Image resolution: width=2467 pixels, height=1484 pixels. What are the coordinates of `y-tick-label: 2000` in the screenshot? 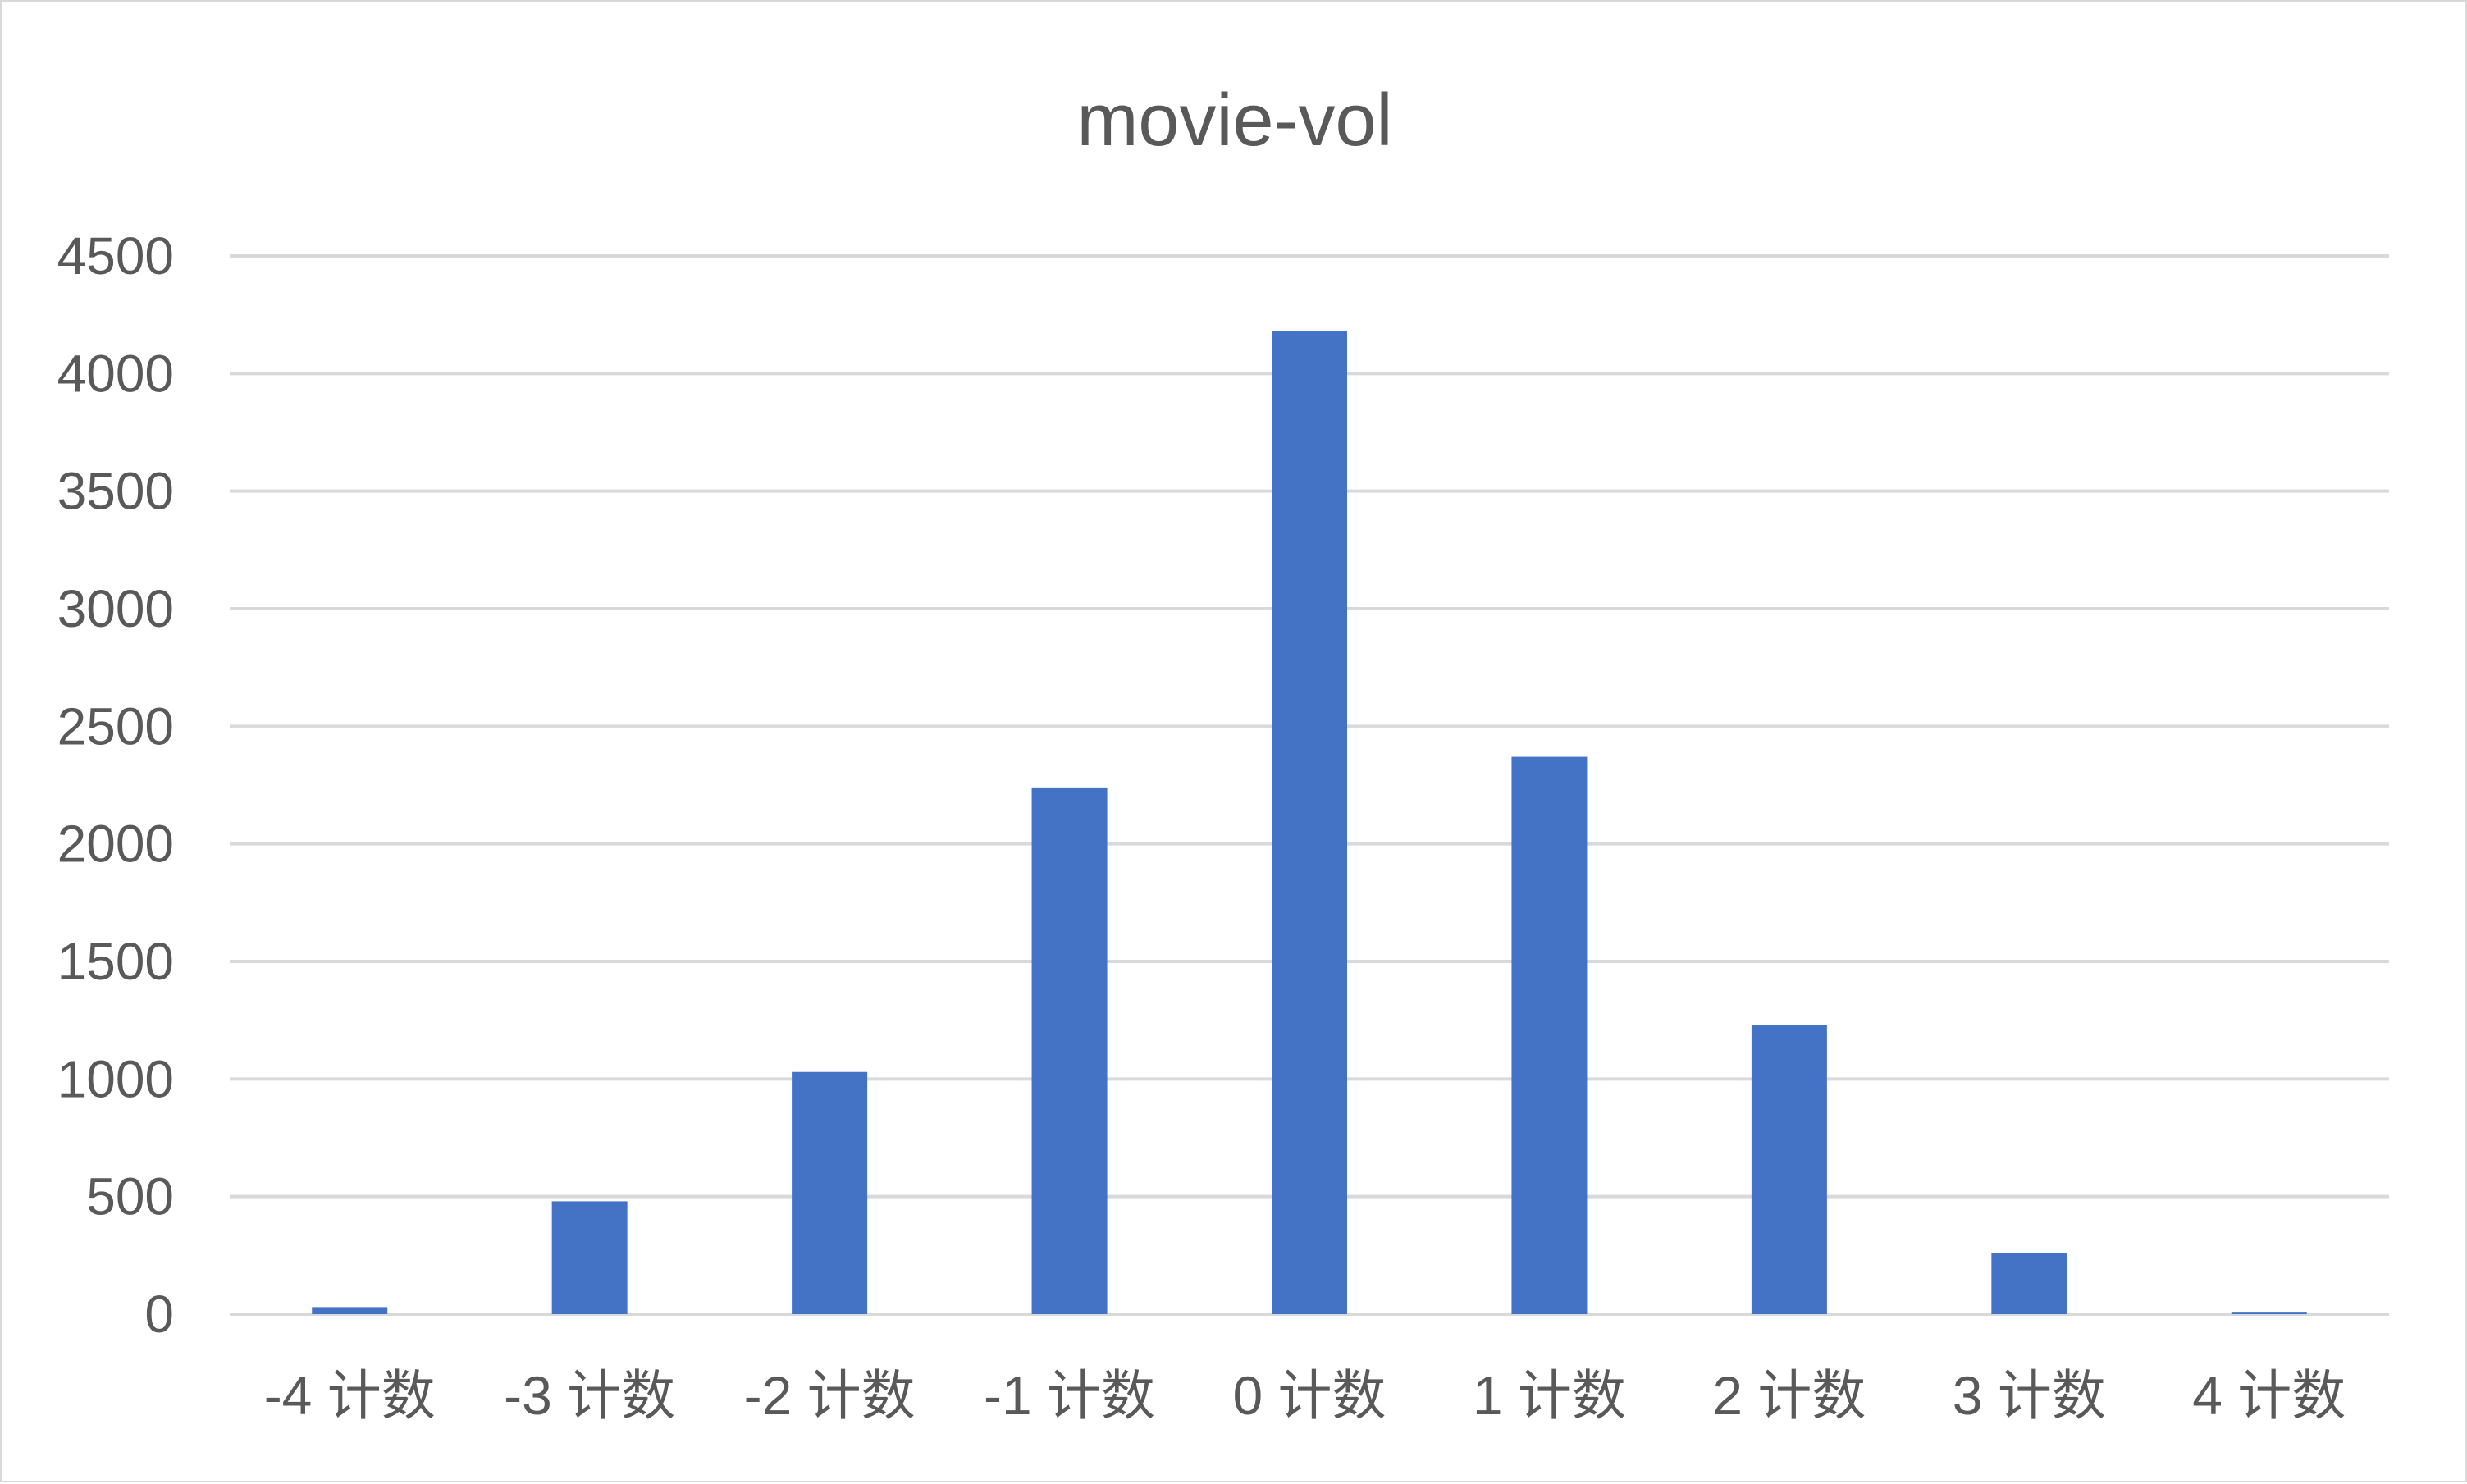 It's located at (115, 845).